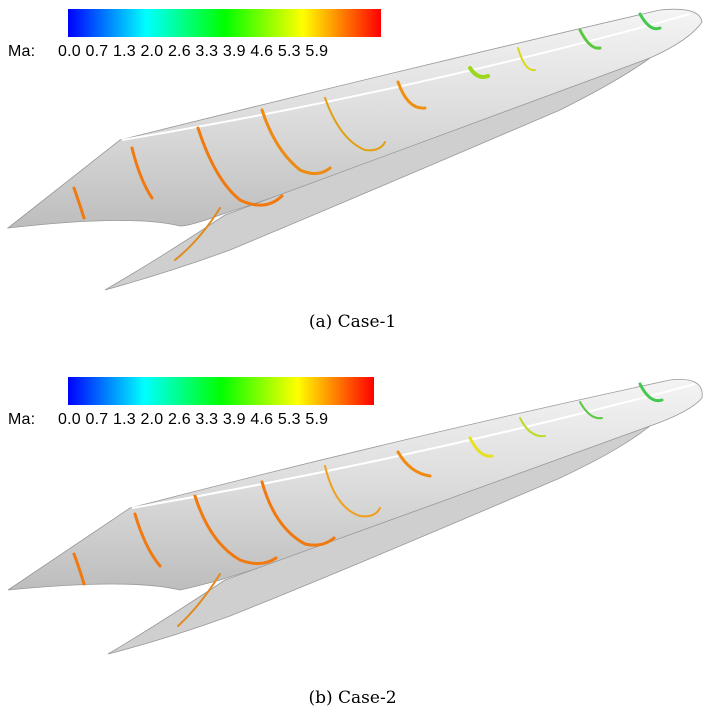  What do you see at coordinates (352, 322) in the screenshot?
I see `figure-caption: (a) Case-1` at bounding box center [352, 322].